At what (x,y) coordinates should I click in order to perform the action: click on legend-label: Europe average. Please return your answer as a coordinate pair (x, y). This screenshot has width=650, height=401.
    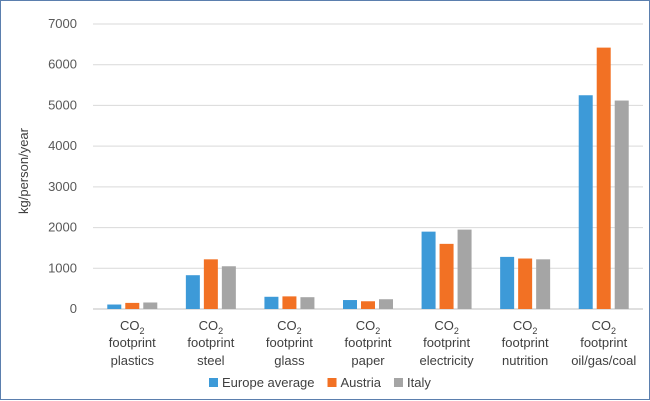
    Looking at the image, I should click on (268, 382).